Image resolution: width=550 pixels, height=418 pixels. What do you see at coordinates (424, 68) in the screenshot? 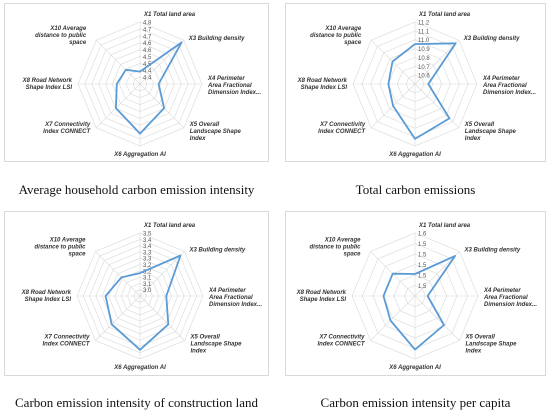
I see `radar-tick-label: 10.7` at bounding box center [424, 68].